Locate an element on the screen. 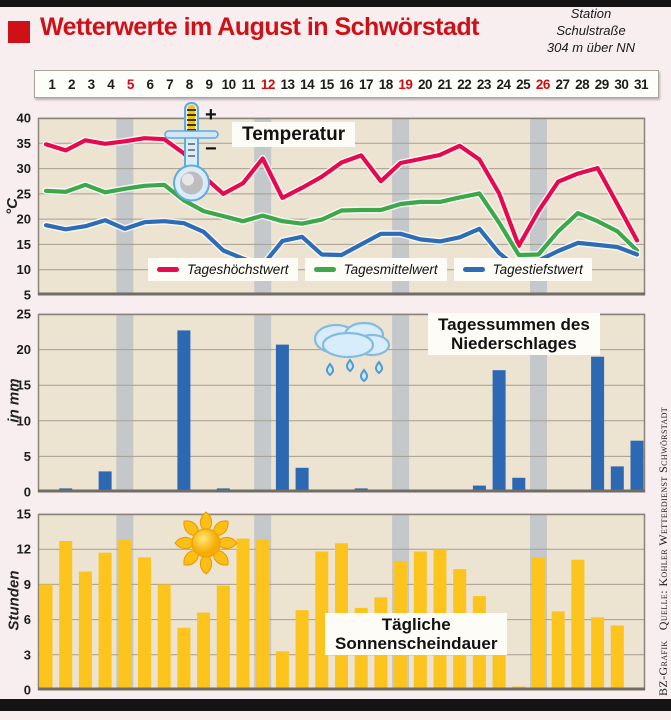 The width and height of the screenshot is (671, 720). legend-item-tmax: Tageshöchstwert is located at coordinates (223, 269).